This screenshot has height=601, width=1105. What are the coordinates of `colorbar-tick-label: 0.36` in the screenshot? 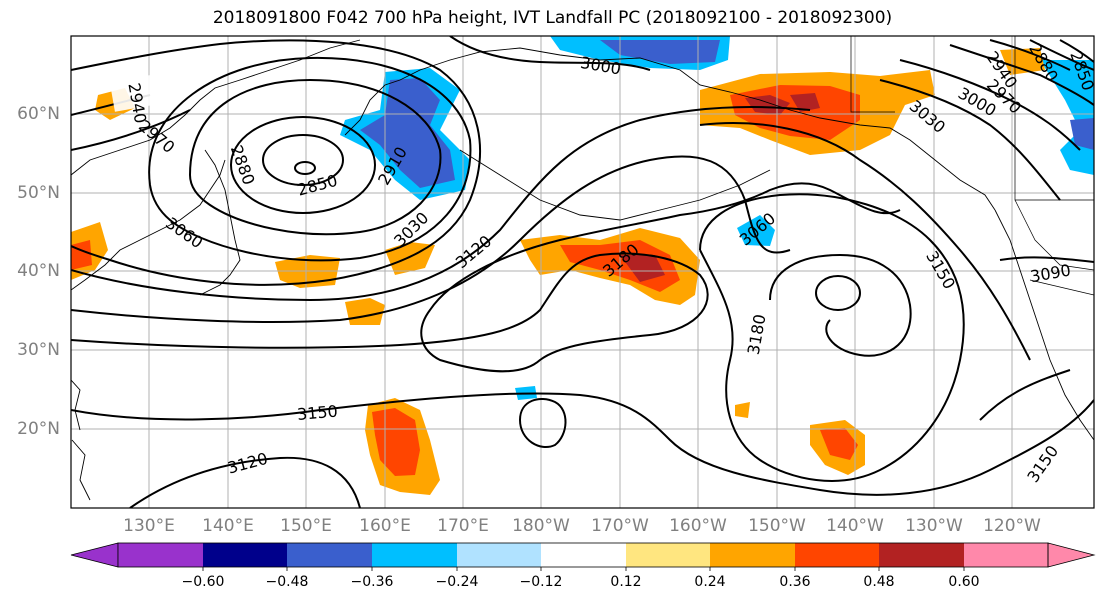 It's located at (795, 582).